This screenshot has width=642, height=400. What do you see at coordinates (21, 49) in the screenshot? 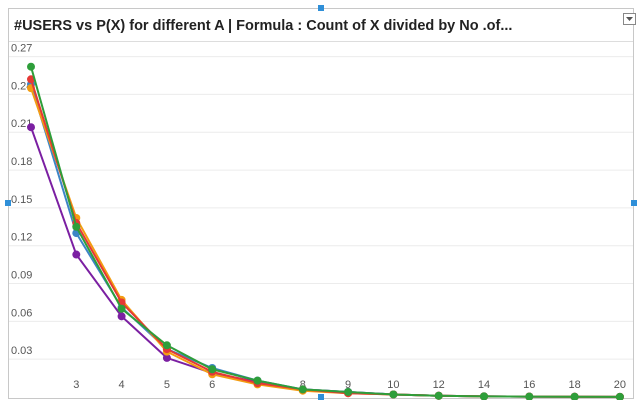
I see `y-tick-label: 0.27` at bounding box center [21, 49].